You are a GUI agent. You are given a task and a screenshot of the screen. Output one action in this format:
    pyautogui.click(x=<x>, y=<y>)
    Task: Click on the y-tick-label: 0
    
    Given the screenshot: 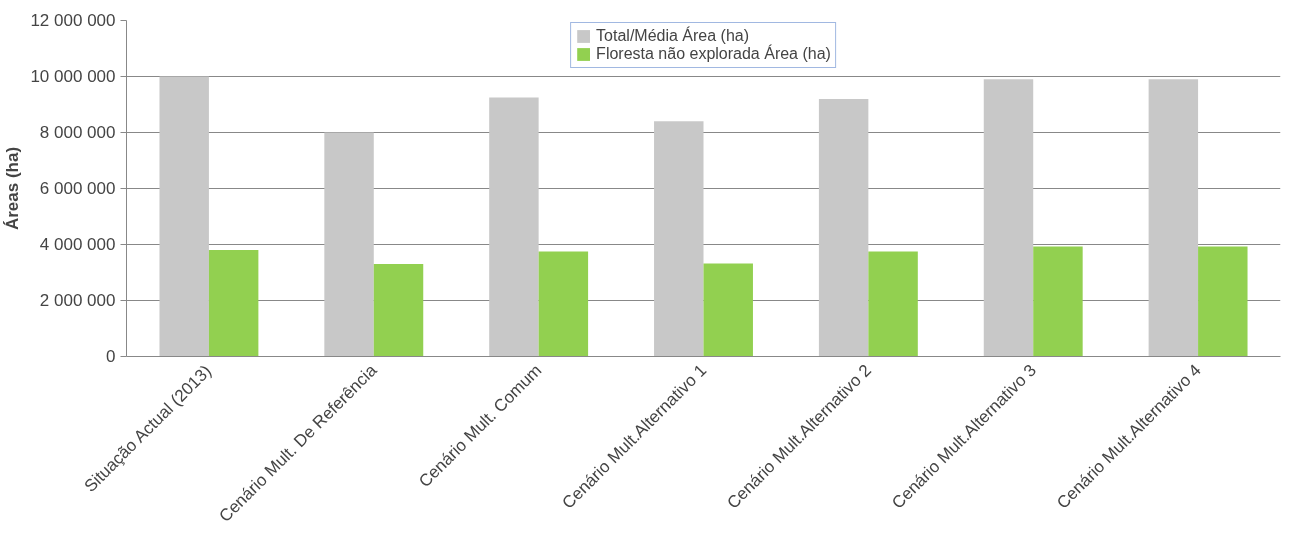 What is the action you would take?
    pyautogui.click(x=111, y=356)
    